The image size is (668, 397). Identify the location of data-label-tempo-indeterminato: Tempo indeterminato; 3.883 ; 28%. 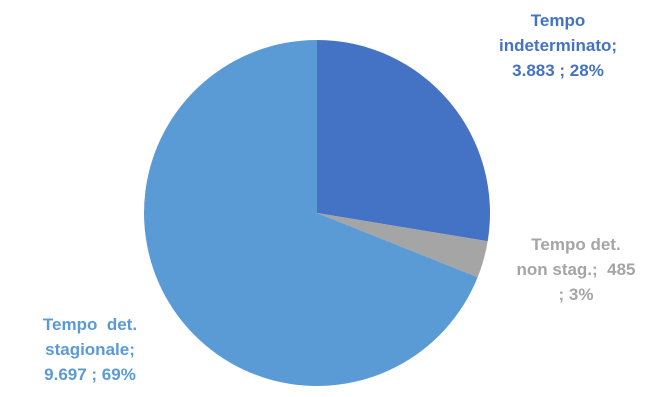
(558, 45).